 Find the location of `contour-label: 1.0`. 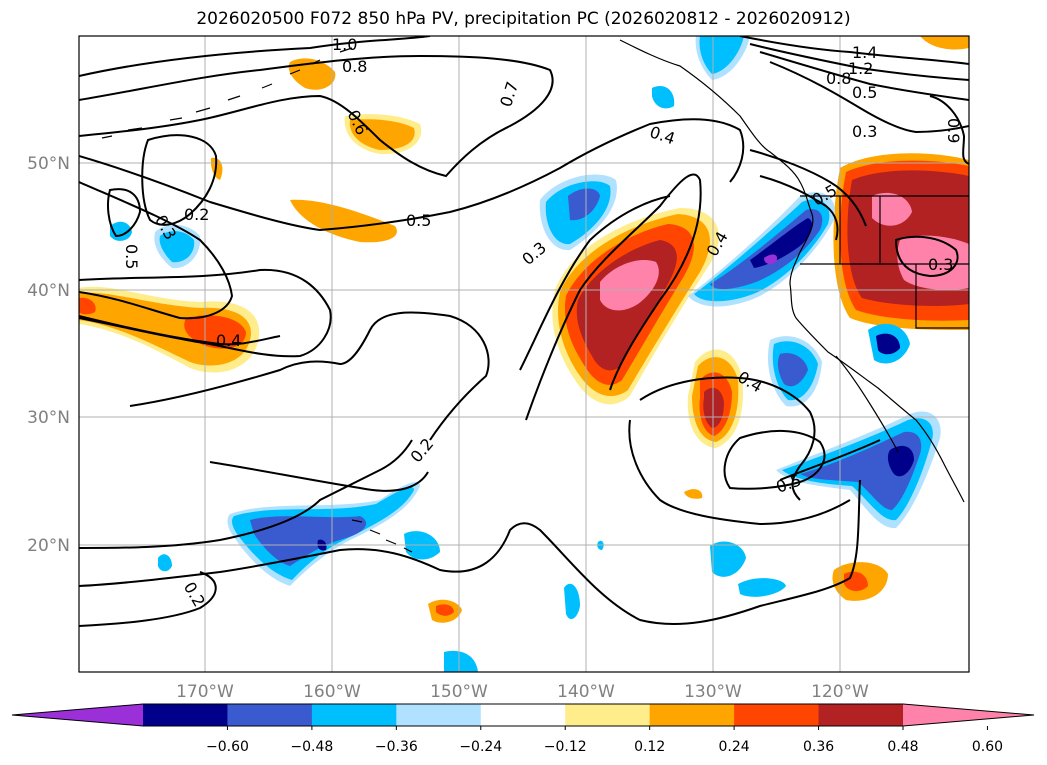

contour-label: 1.0 is located at coordinates (344, 44).